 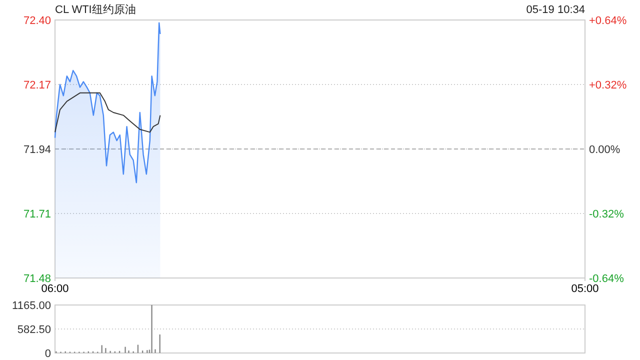 What do you see at coordinates (31, 306) in the screenshot?
I see `y-tick-label: 1165.00` at bounding box center [31, 306].